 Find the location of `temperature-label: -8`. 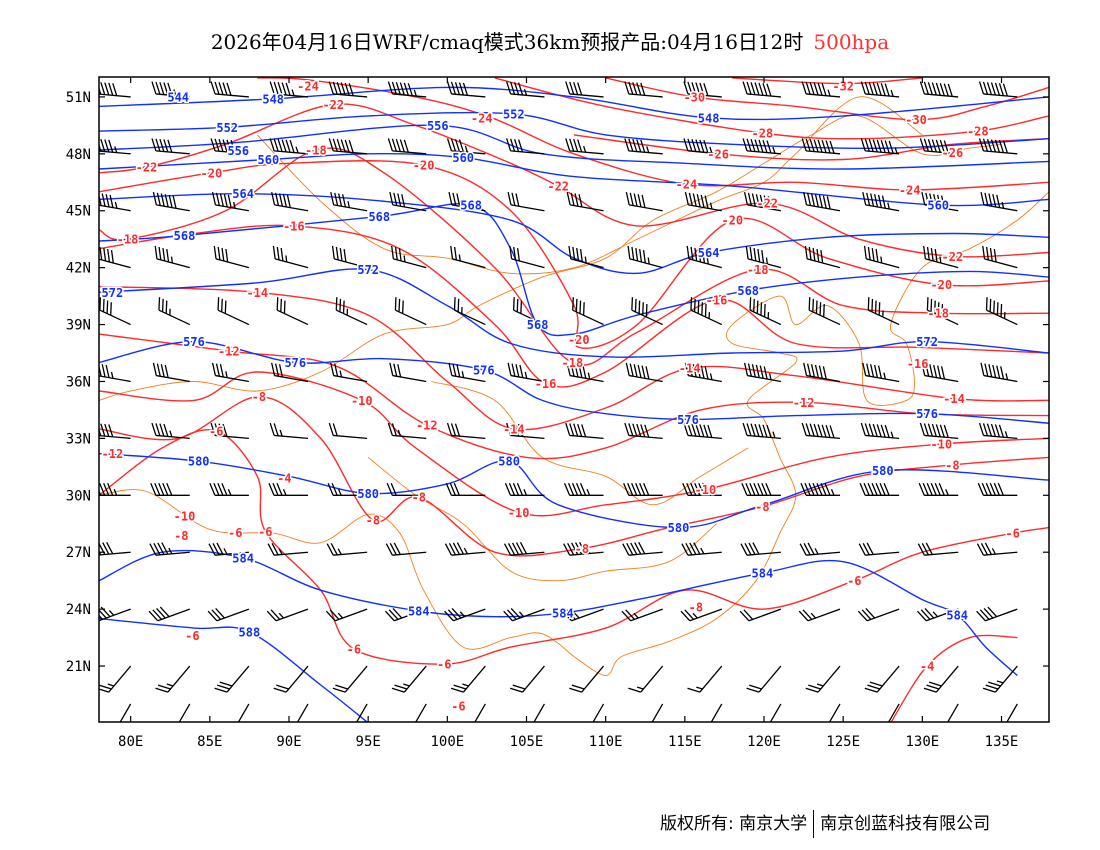

temperature-label: -8 is located at coordinates (952, 465).